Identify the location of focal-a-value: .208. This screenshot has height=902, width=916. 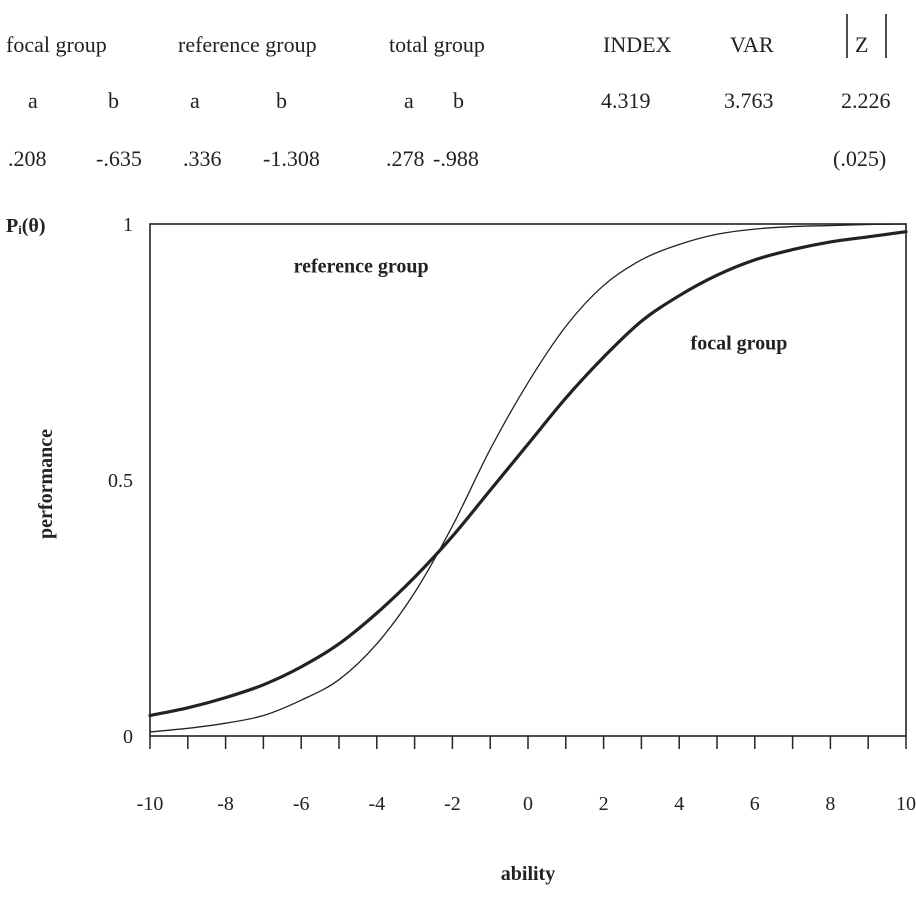
(27, 158).